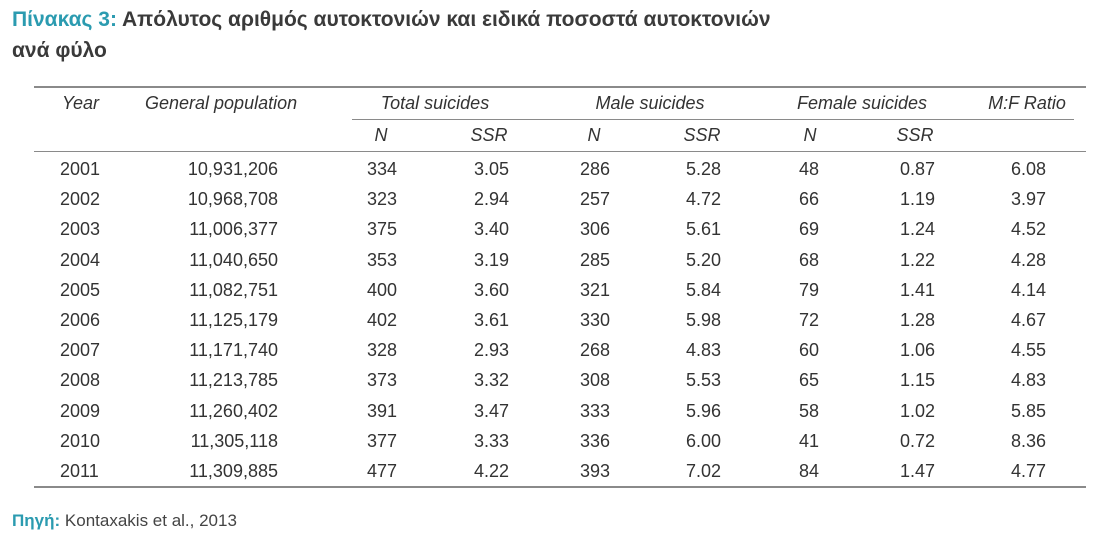  What do you see at coordinates (381, 169) in the screenshot?
I see `cell-total-n: 334` at bounding box center [381, 169].